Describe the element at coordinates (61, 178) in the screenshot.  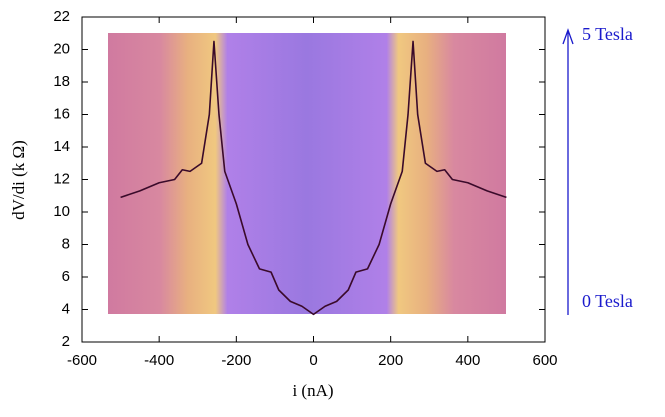
I see `y-tick-label: 12` at that location.